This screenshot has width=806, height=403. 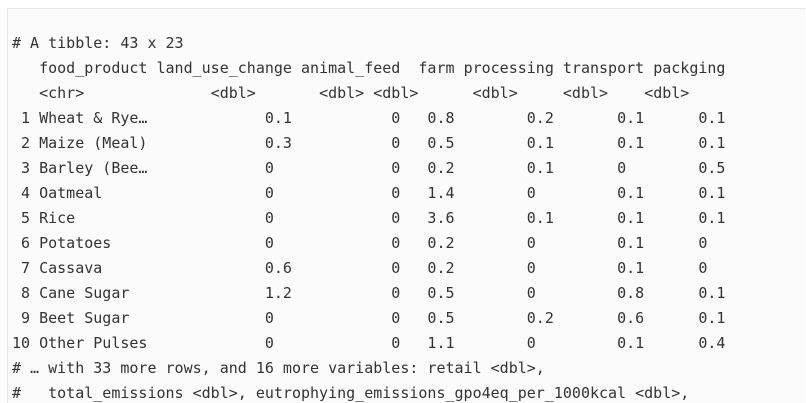 What do you see at coordinates (427, 193) in the screenshot?
I see `cell-farm: 1.4` at bounding box center [427, 193].